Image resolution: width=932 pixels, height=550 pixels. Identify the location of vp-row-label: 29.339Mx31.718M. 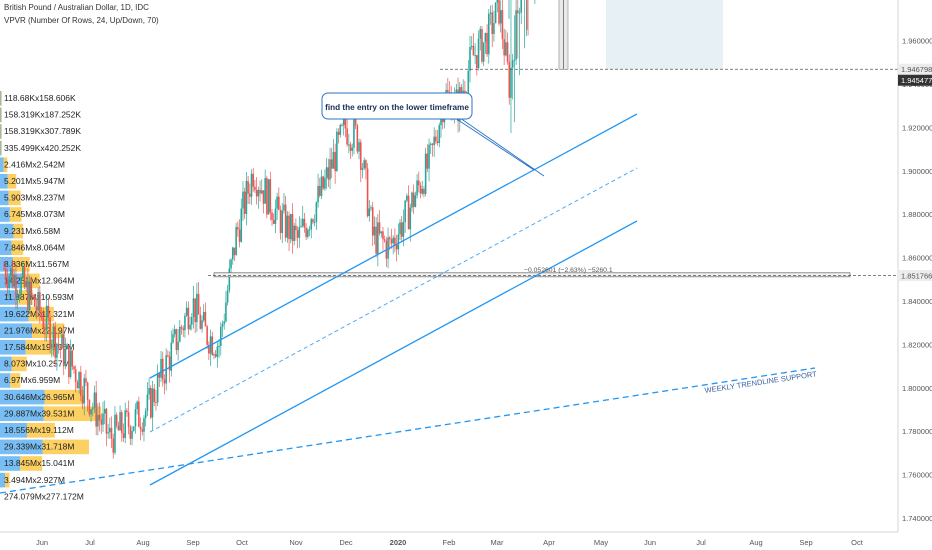
(39, 447).